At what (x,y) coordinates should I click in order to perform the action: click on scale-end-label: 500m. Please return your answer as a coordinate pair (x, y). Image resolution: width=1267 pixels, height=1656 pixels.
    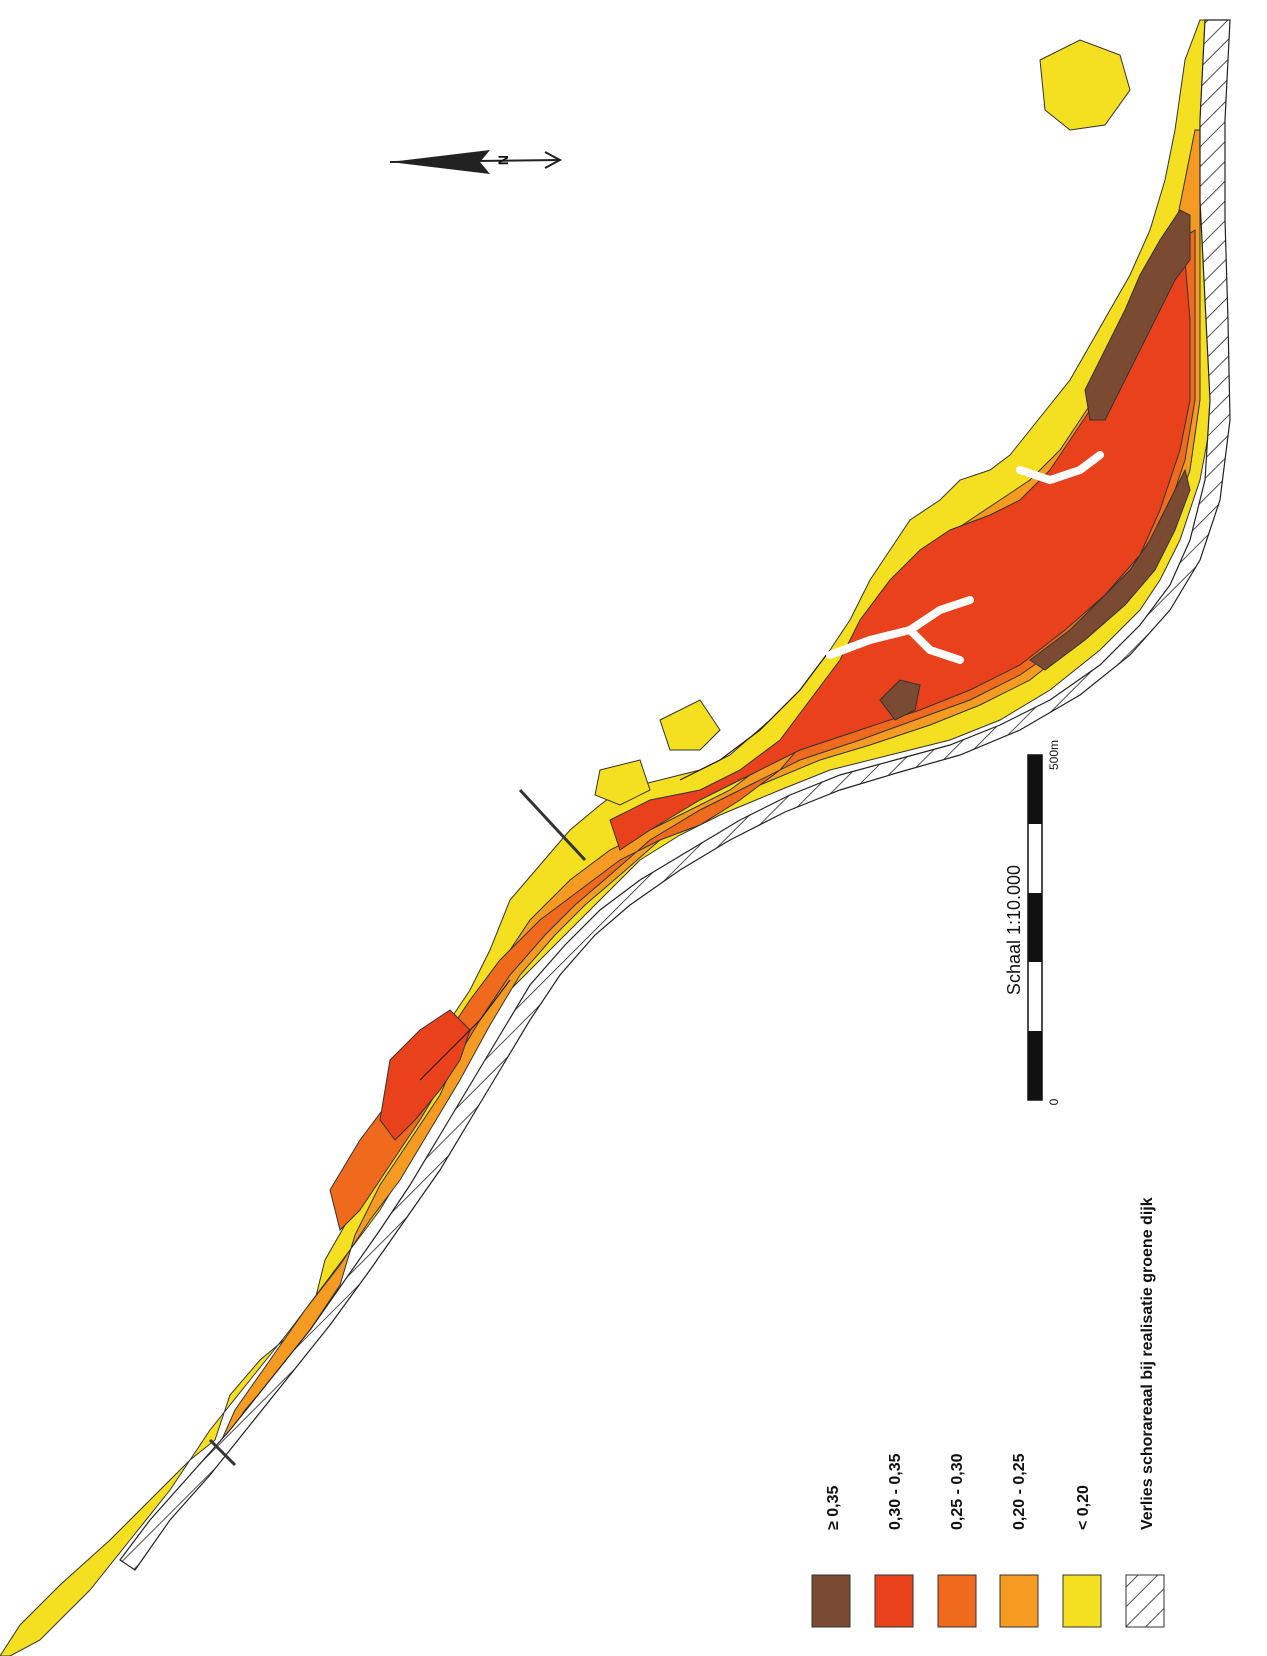
    Looking at the image, I should click on (1054, 755).